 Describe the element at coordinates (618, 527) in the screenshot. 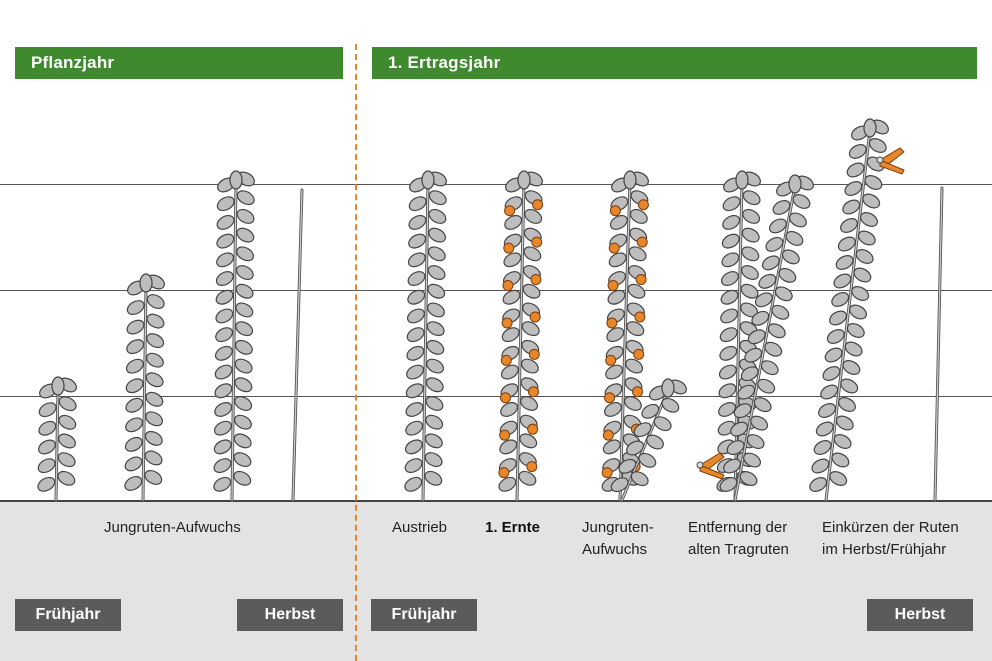

I see `label-jungruten-line1: Jungruten-` at that location.